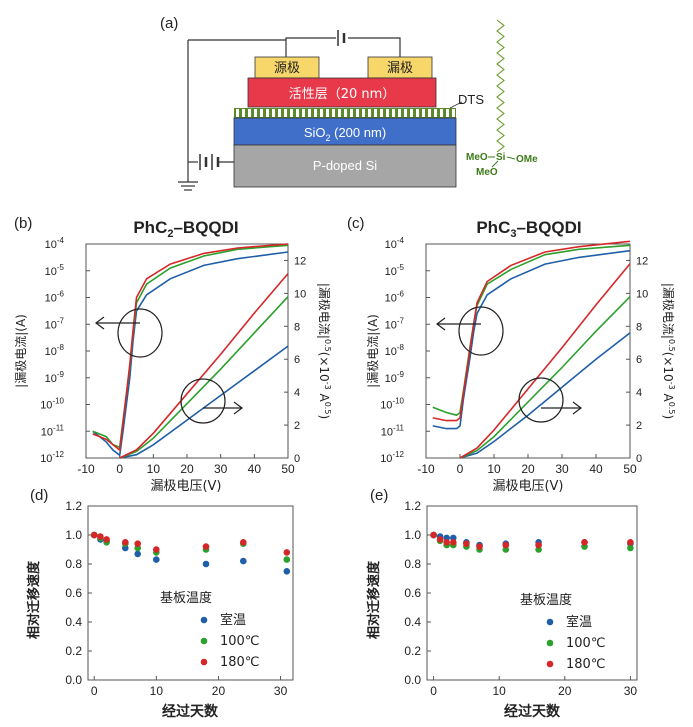  I want to click on panel-e-legend-title: 基板温度, so click(546, 600).